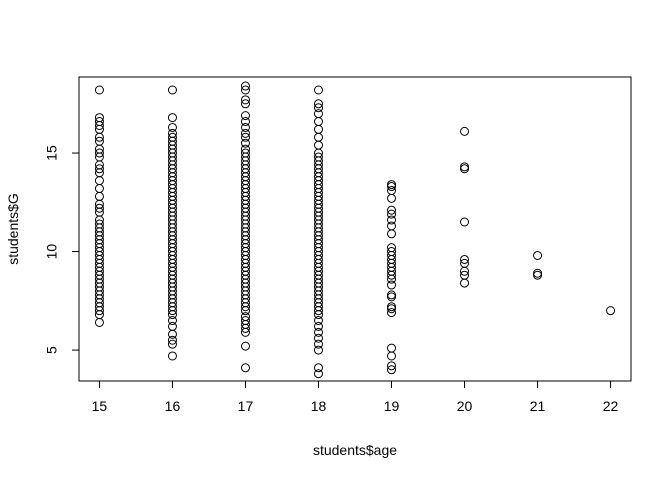 Image resolution: width=672 pixels, height=480 pixels. Describe the element at coordinates (319, 406) in the screenshot. I see `x-tick-label: 18` at that location.